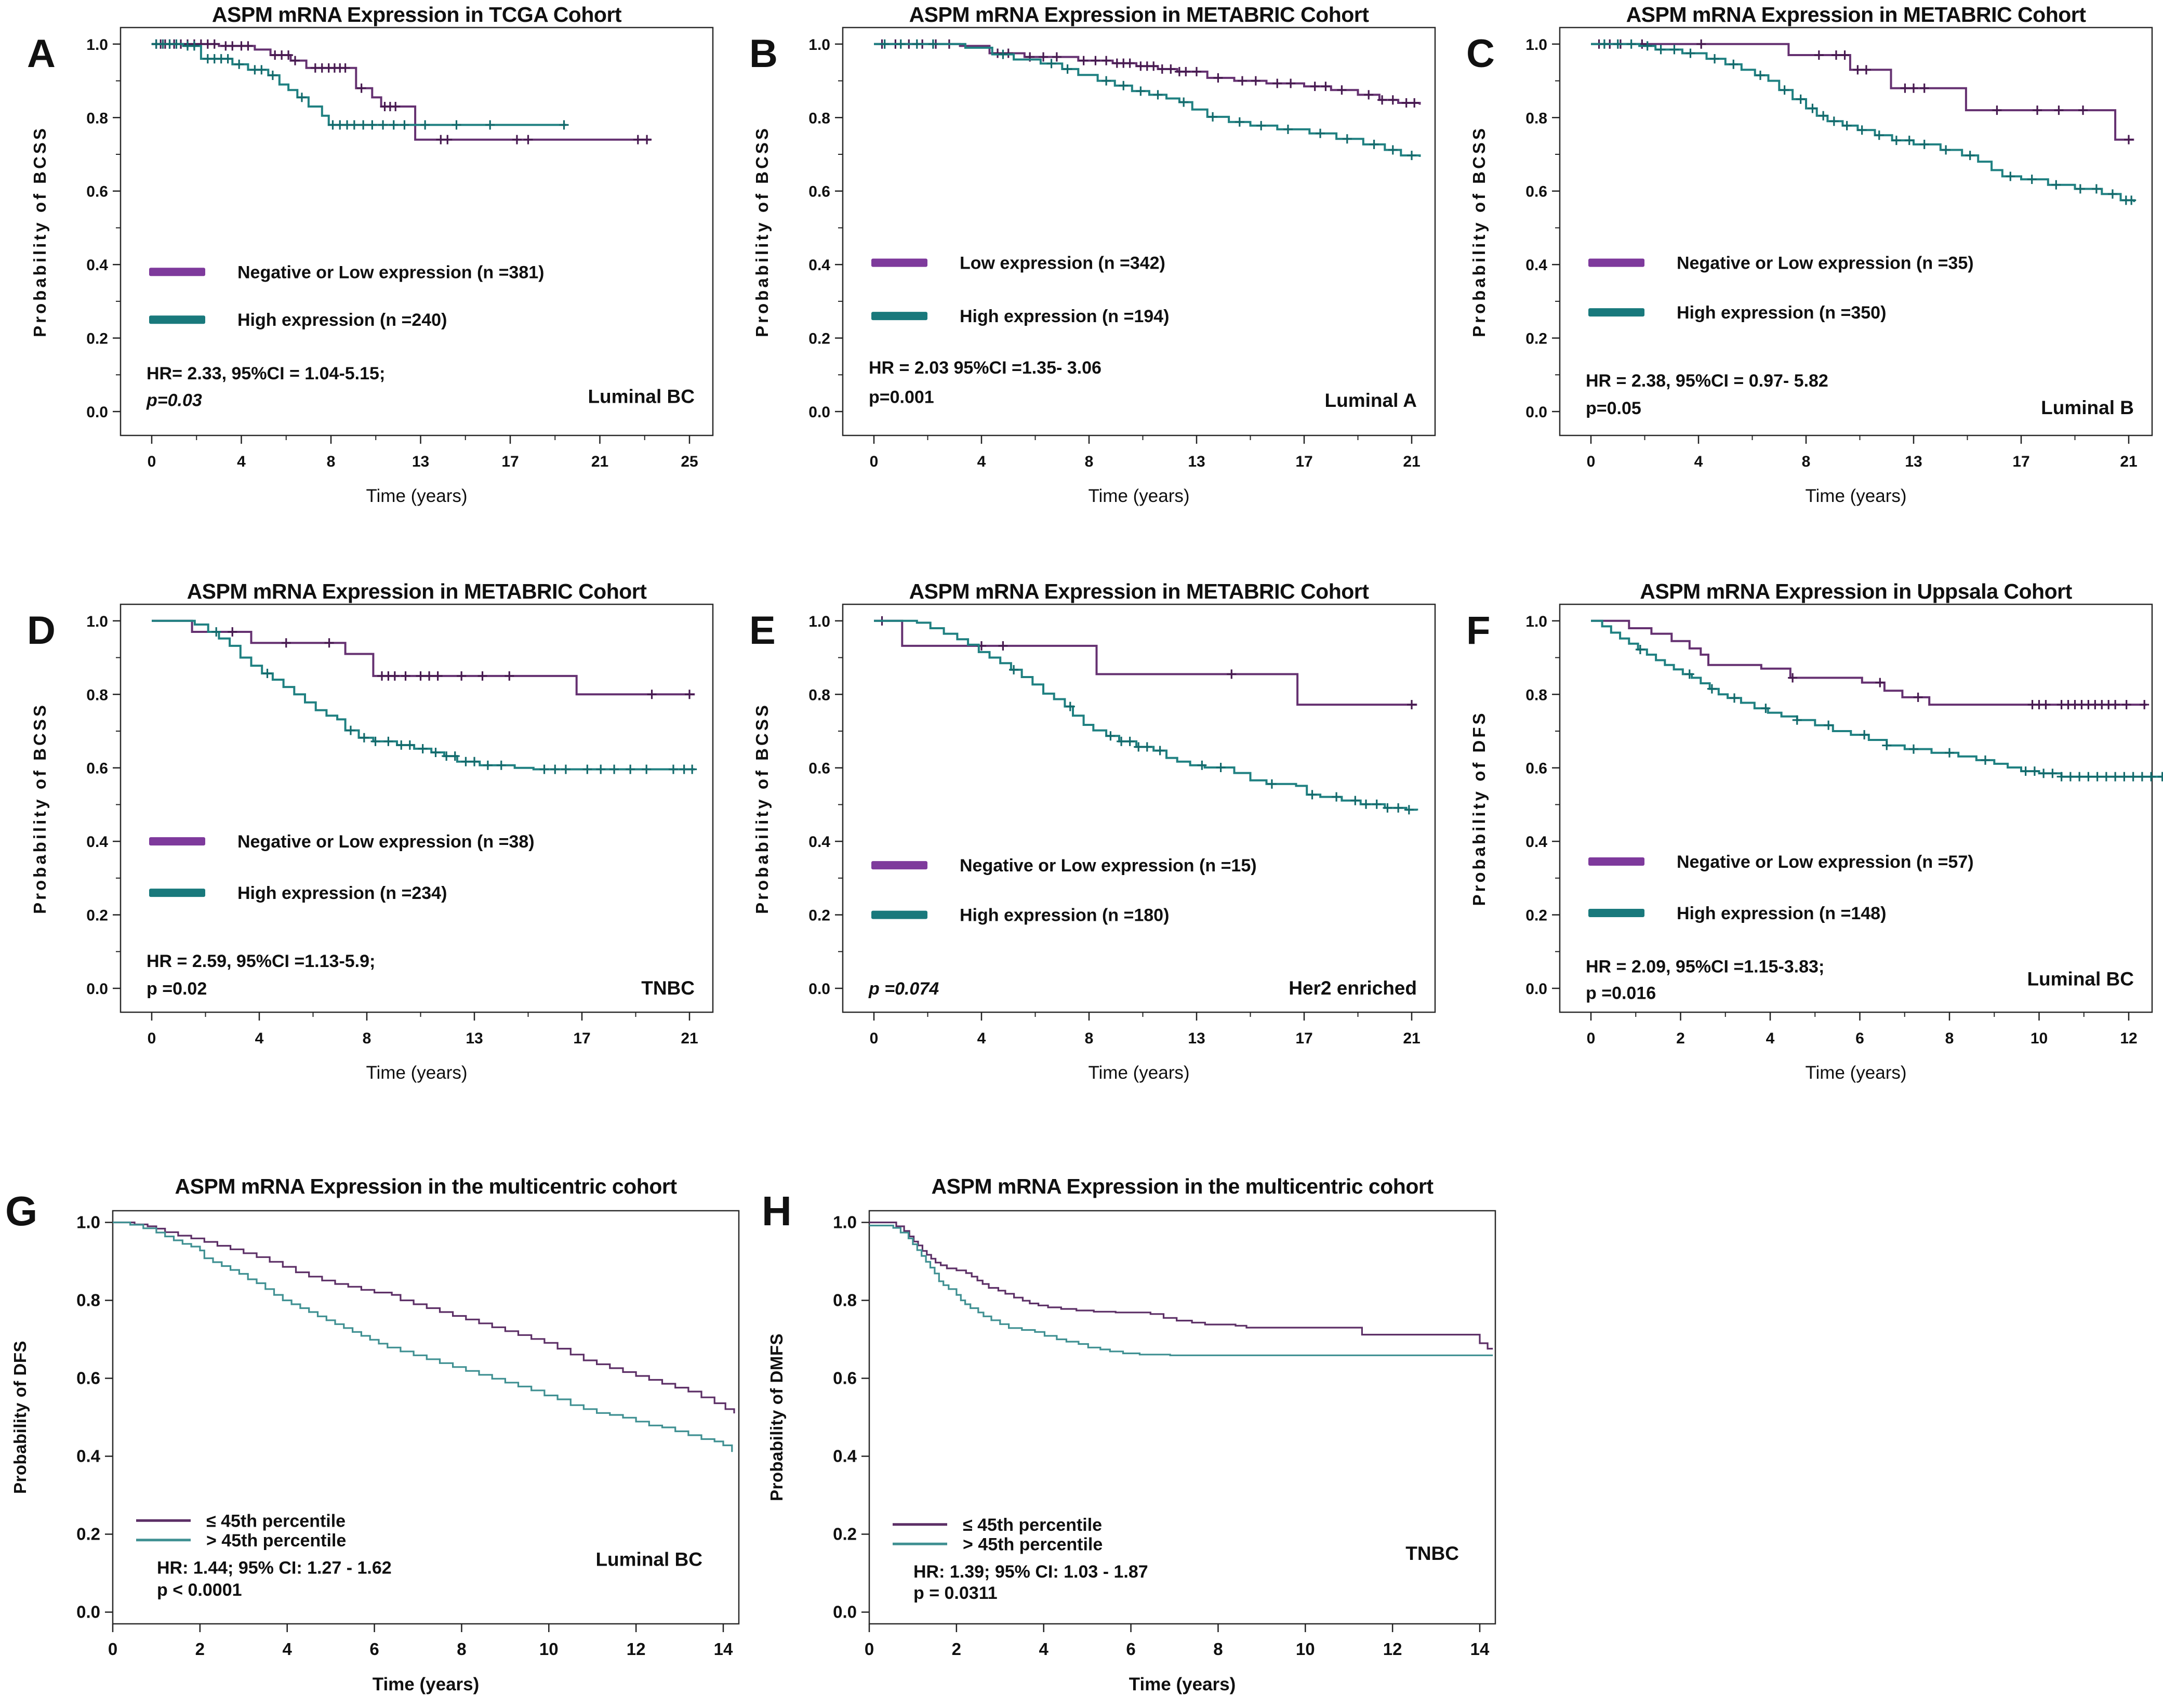 Image resolution: width=2163 pixels, height=1708 pixels. I want to click on stats-line: p < 0.0001, so click(199, 1590).